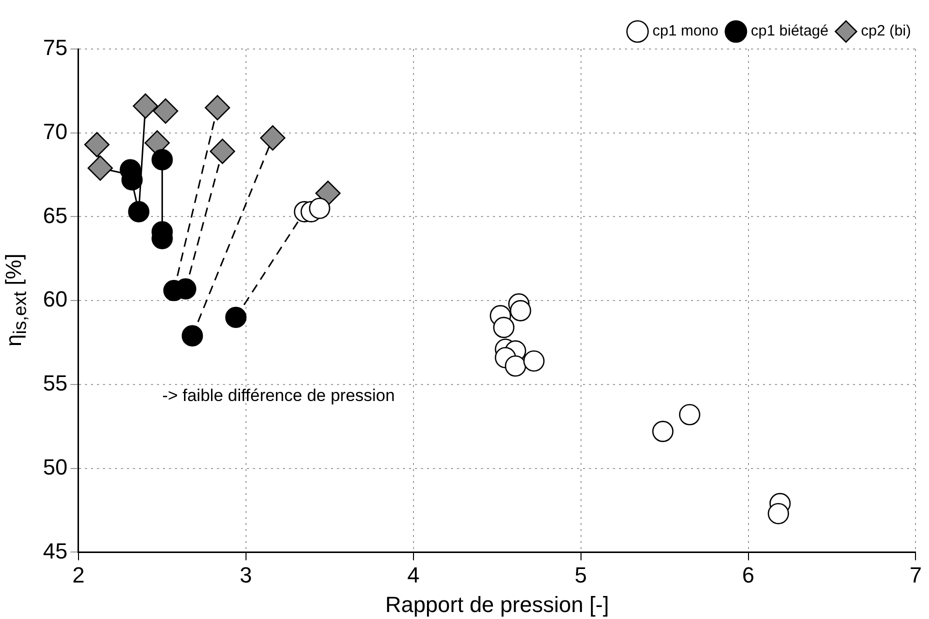  What do you see at coordinates (55, 131) in the screenshot?
I see `y-tick-label: 70` at bounding box center [55, 131].